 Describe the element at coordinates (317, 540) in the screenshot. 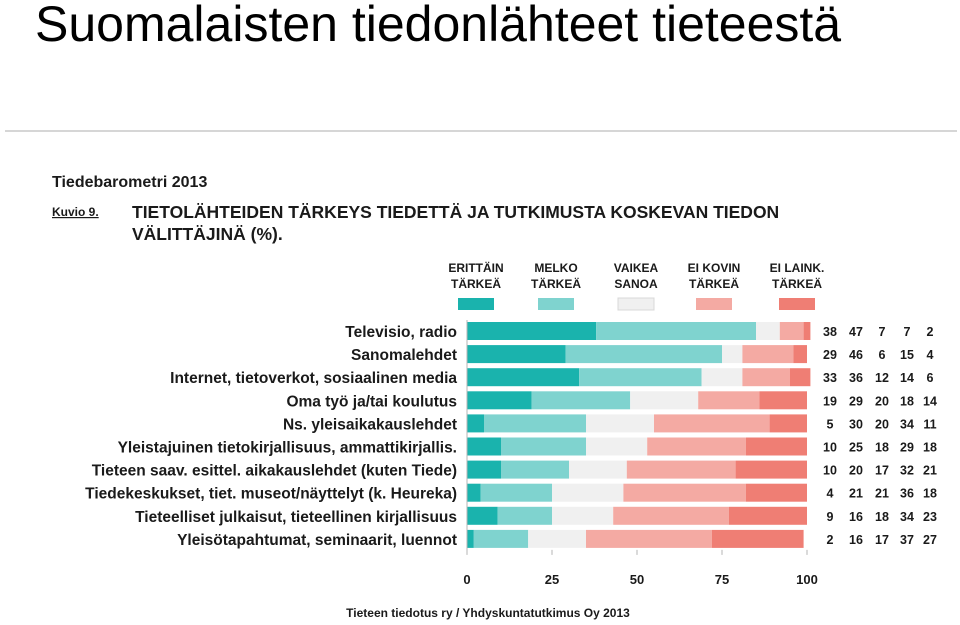

I see `category-label: Yleisötapahtumat, seminaarit, luennot` at that location.